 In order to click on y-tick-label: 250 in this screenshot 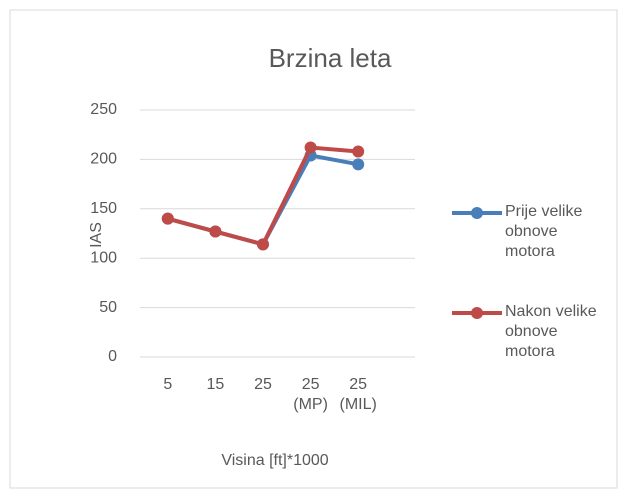, I will do `click(103, 109)`.